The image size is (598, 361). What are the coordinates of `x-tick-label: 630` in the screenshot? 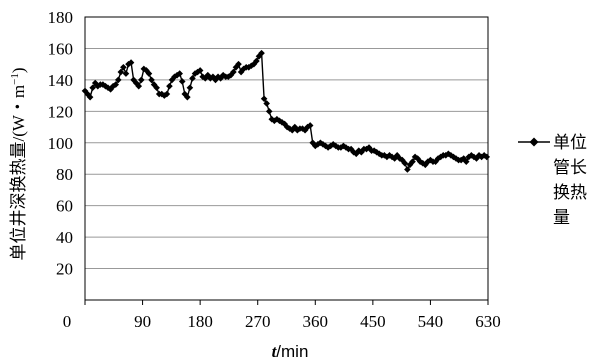 It's located at (488, 321).